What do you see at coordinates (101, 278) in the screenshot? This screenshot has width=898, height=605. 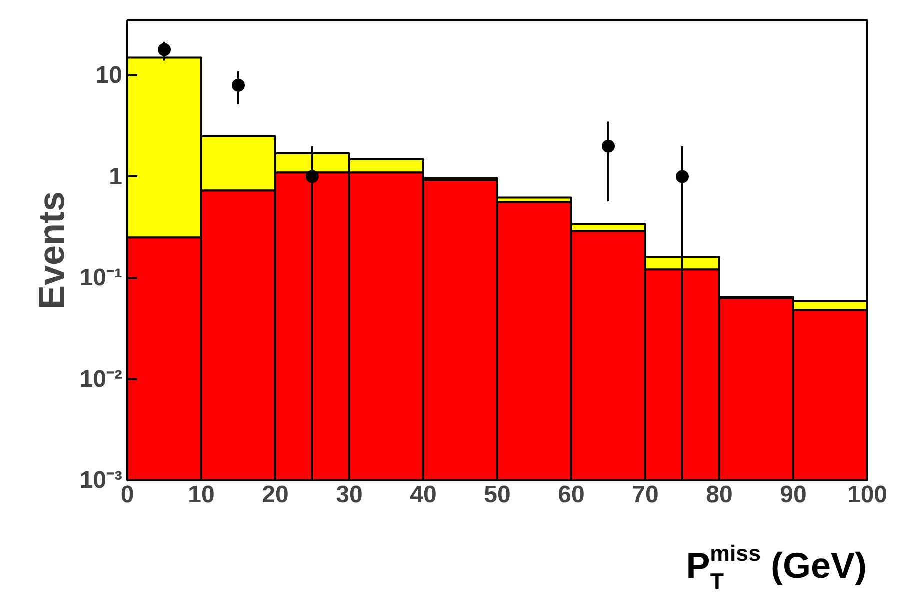 I see `y-tick-label: 10⁻¹` at bounding box center [101, 278].